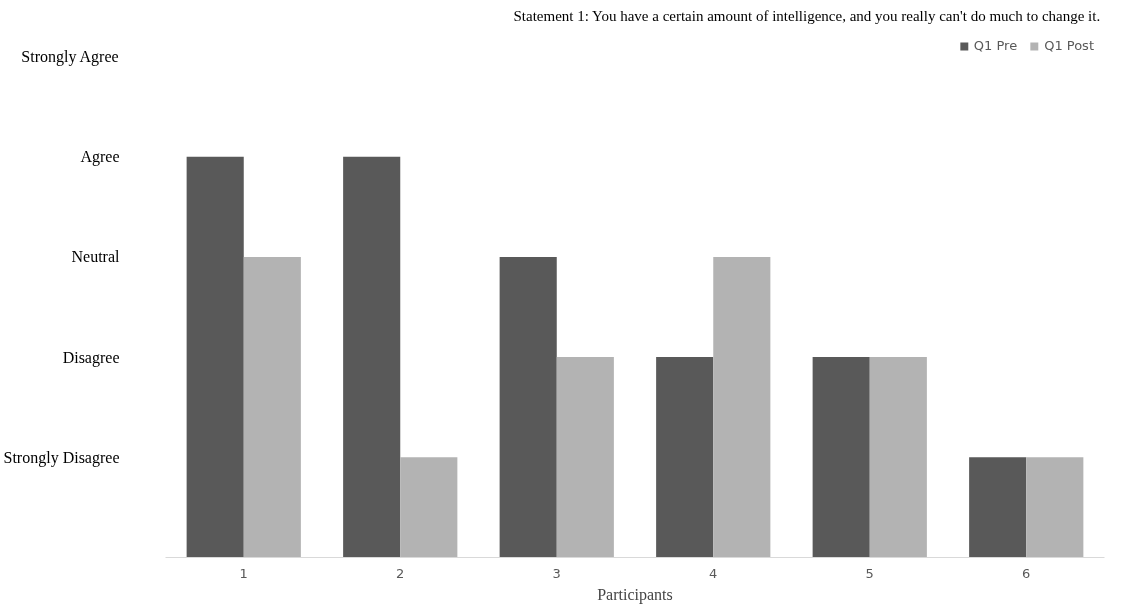  What do you see at coordinates (1069, 45) in the screenshot?
I see `legend-label: Q1 Post` at bounding box center [1069, 45].